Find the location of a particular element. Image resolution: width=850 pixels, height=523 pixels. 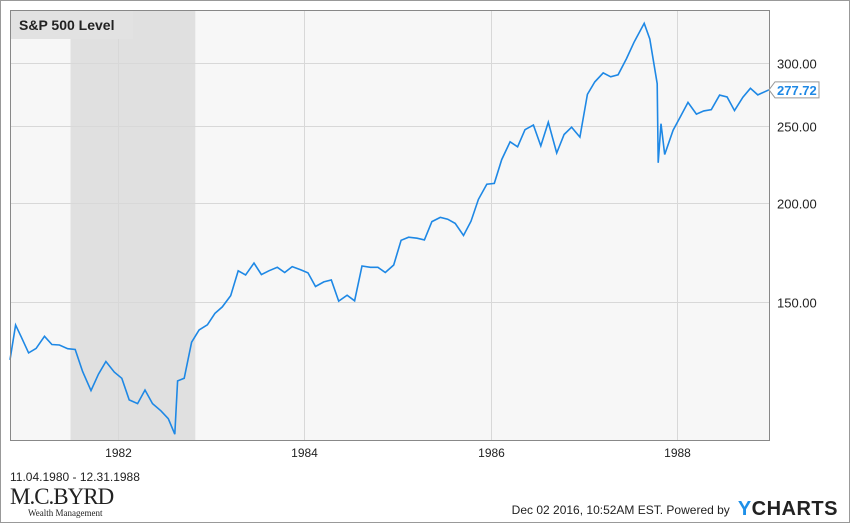

ycharts-logo: YCHARTS is located at coordinates (787, 509).